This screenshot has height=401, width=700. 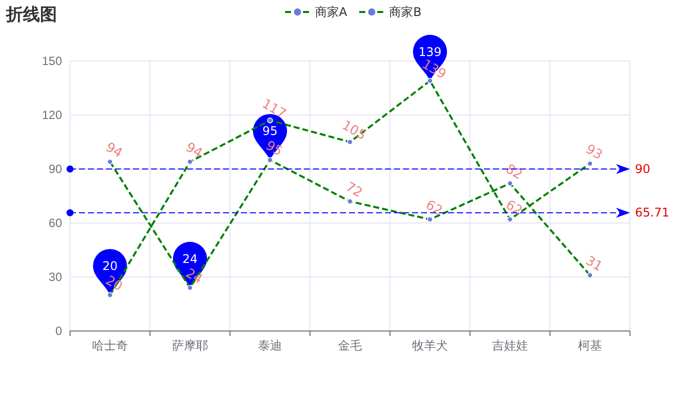 What do you see at coordinates (353, 190) in the screenshot?
I see `data-label: 72` at bounding box center [353, 190].